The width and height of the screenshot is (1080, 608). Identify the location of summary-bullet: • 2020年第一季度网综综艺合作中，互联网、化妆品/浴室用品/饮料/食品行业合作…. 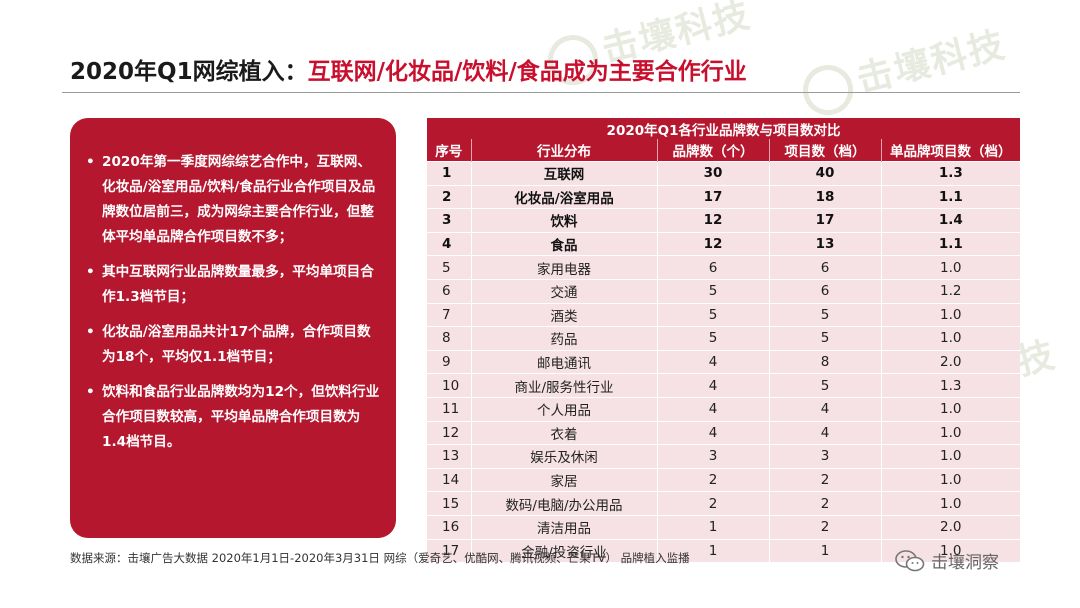
(231, 199).